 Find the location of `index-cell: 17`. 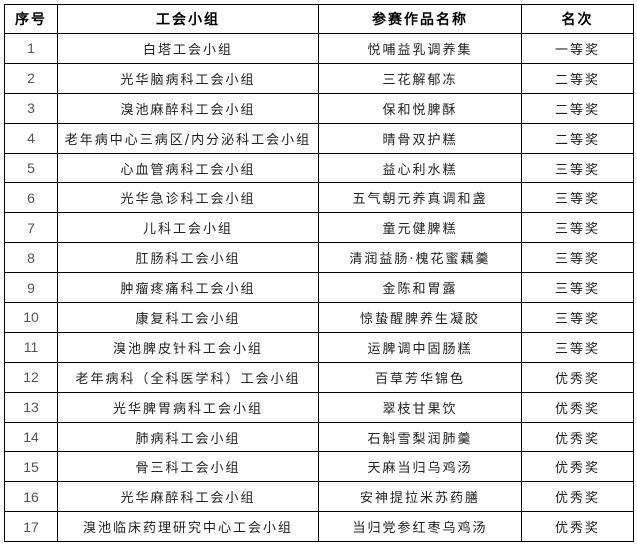

index-cell: 17 is located at coordinates (31, 527).